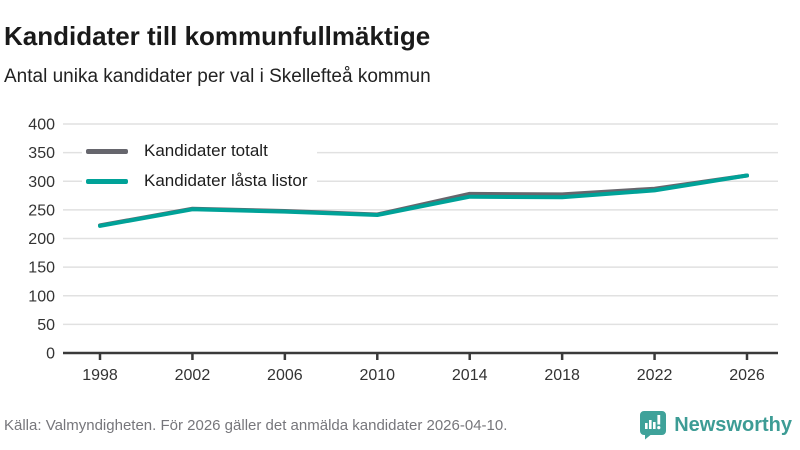 This screenshot has width=800, height=450. What do you see at coordinates (46, 325) in the screenshot?
I see `svg-text: 50` at bounding box center [46, 325].